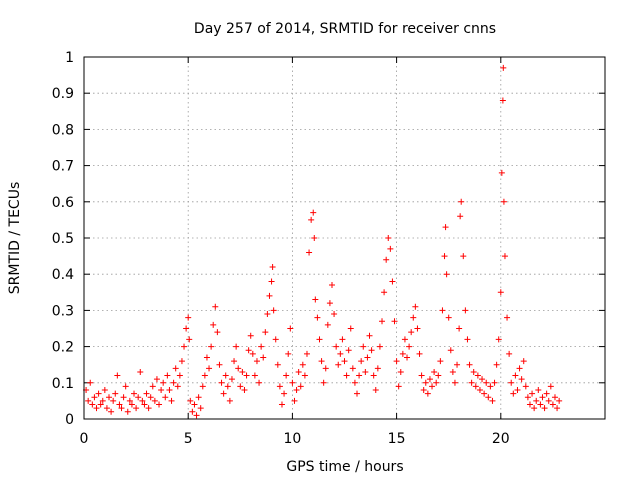  What do you see at coordinates (63, 311) in the screenshot?
I see `y-tick-label: 0.3` at bounding box center [63, 311].